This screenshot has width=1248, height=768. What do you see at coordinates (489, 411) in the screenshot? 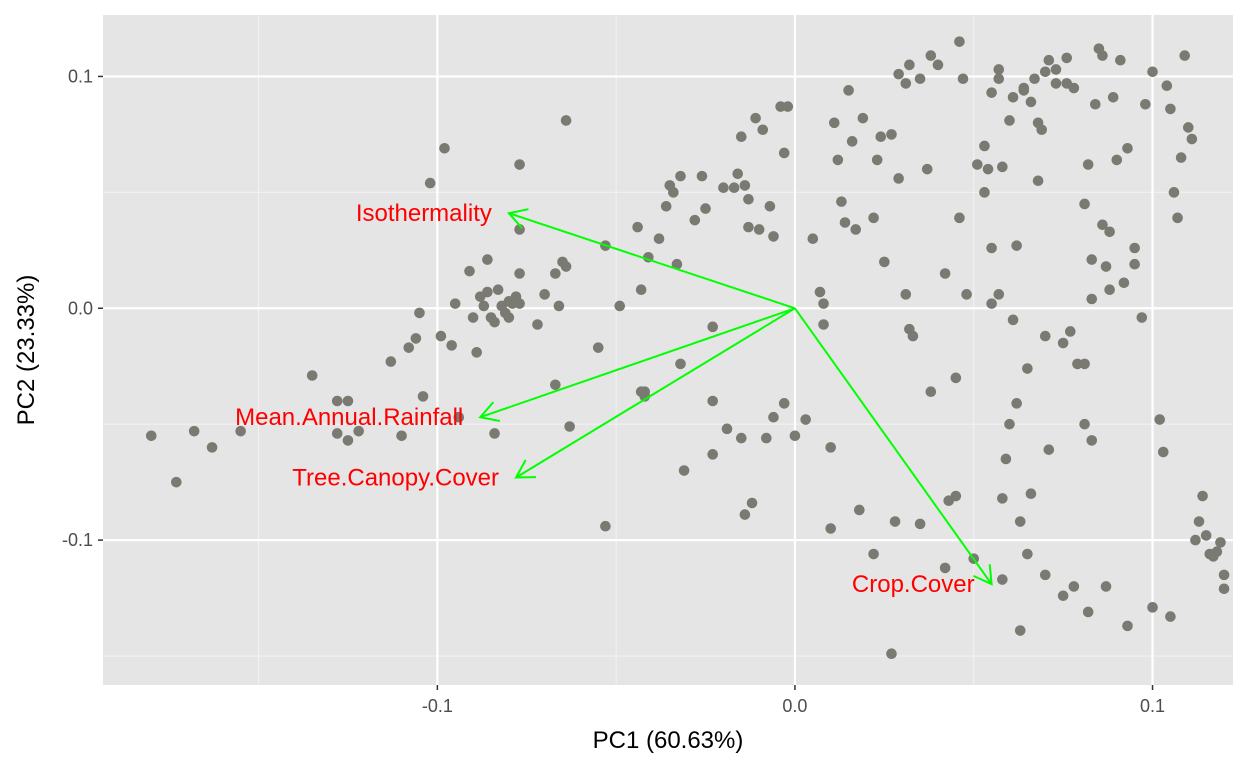
I see `arrow-head` at bounding box center [489, 411].